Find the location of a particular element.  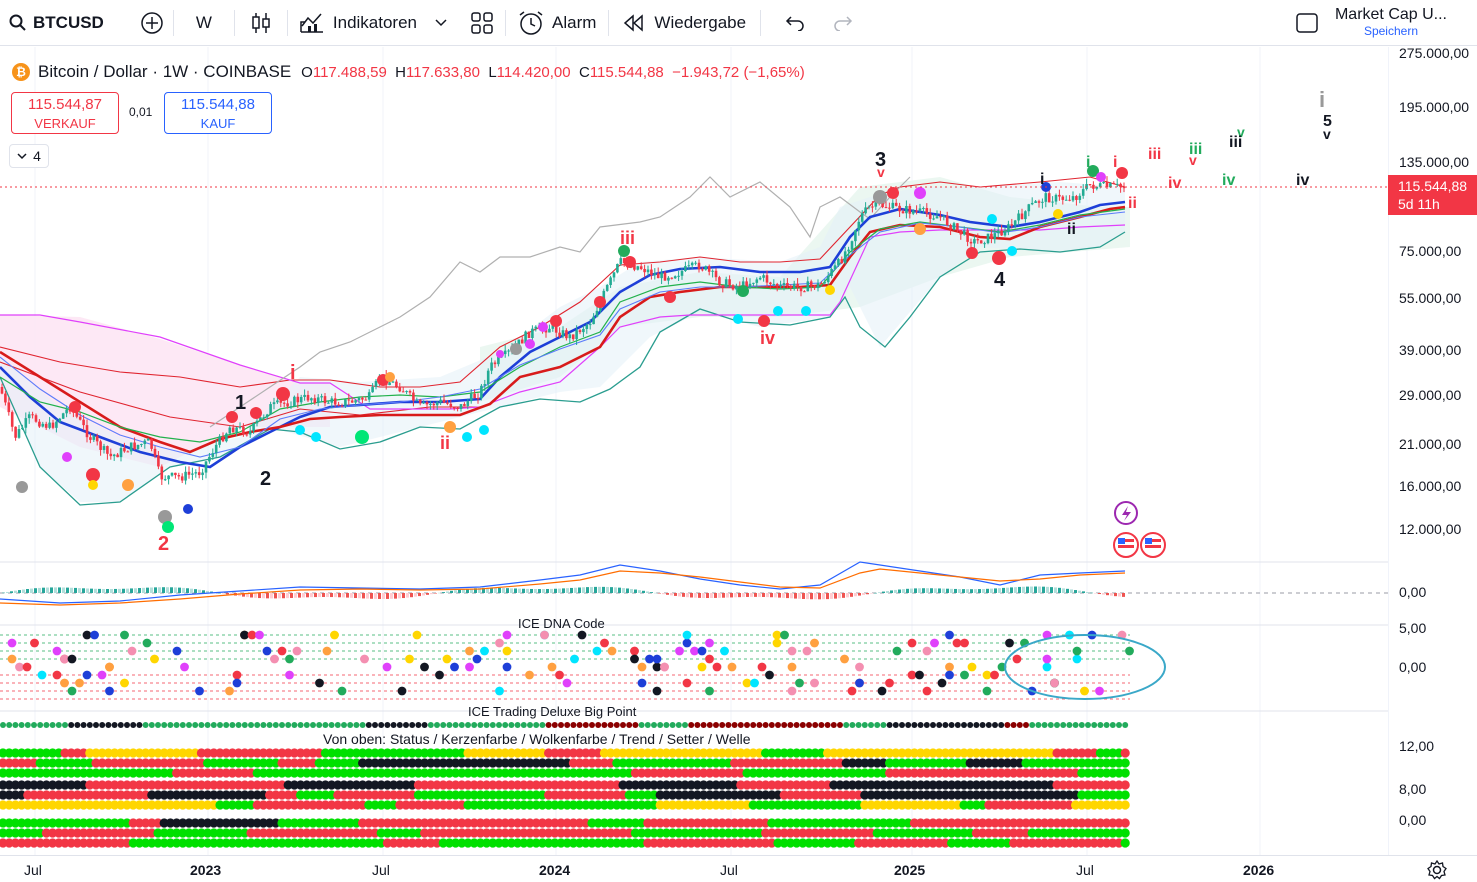

replay-button: Wiedergabe is located at coordinates (684, 23).